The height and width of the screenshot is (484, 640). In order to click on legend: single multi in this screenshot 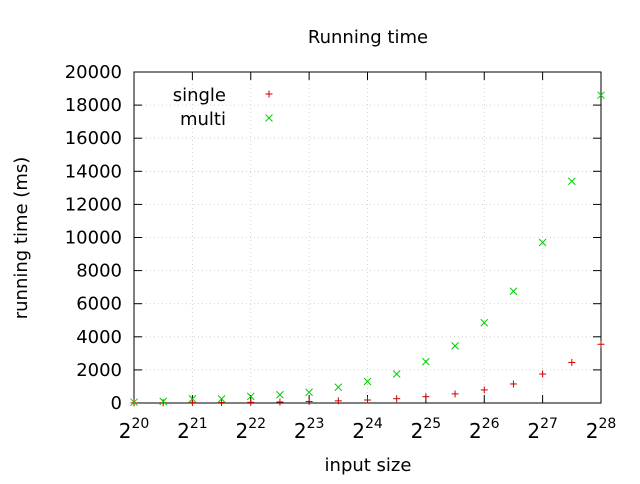, I will do `click(223, 107)`.